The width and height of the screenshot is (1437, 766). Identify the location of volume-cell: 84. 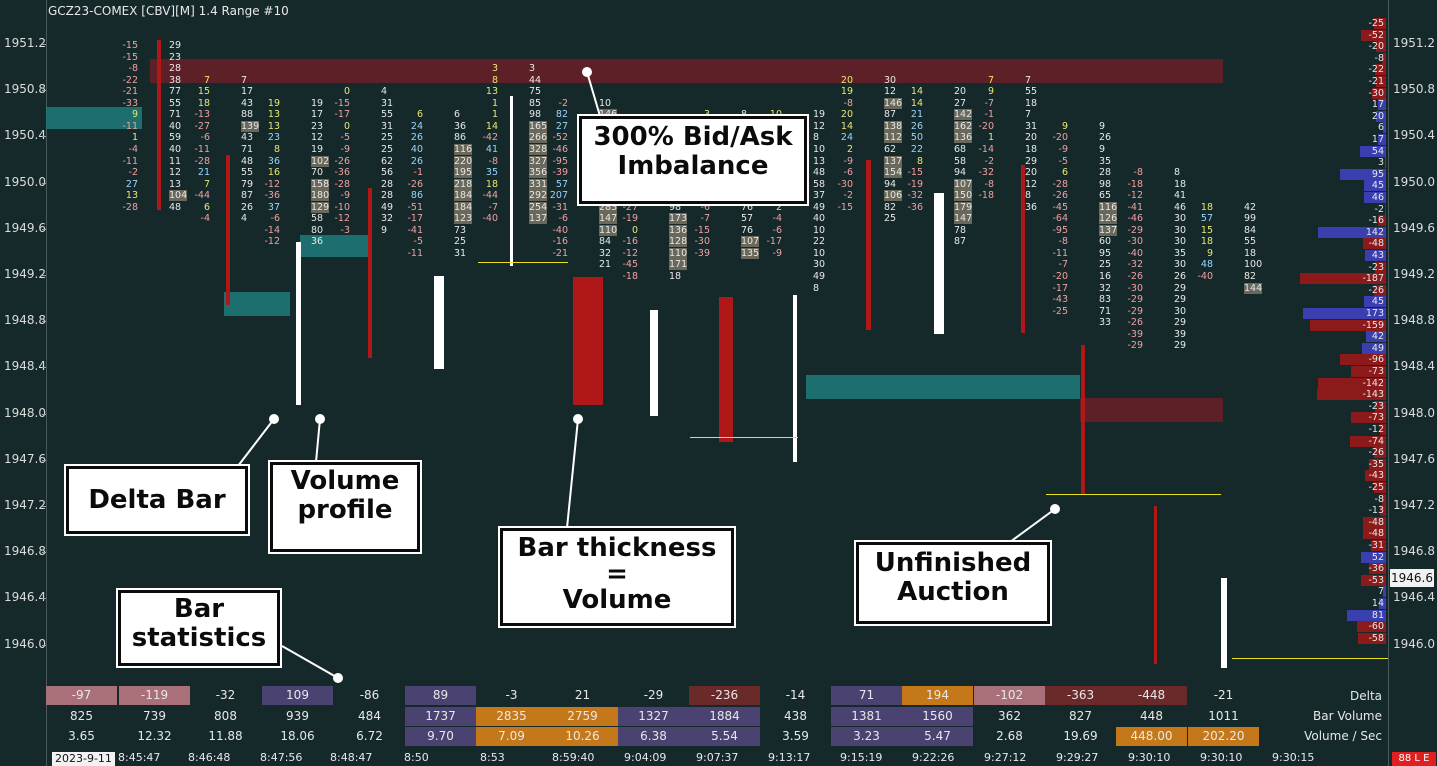
(605, 242).